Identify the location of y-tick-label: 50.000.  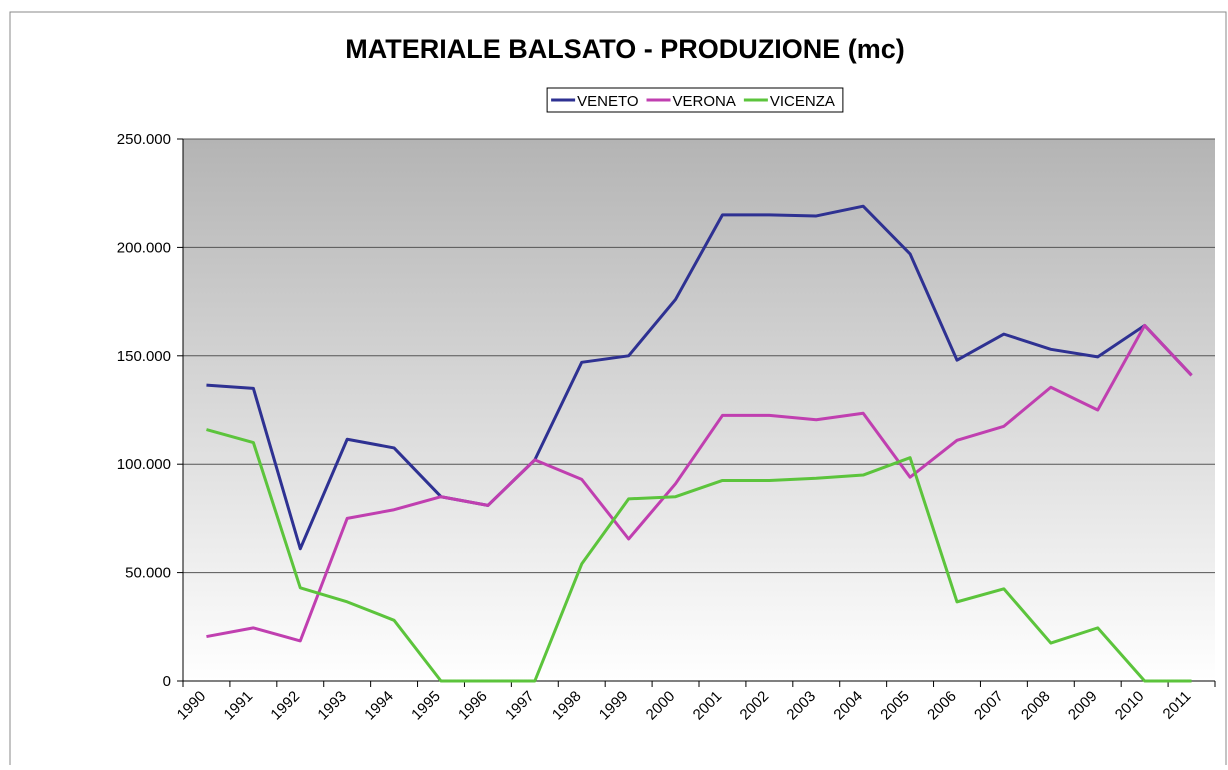
(148, 573).